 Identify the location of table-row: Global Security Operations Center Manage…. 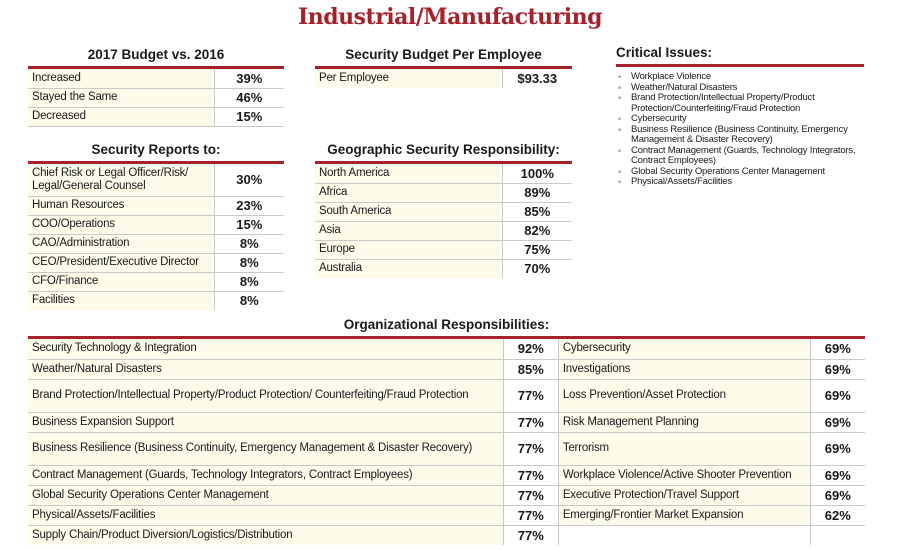
(446, 495).